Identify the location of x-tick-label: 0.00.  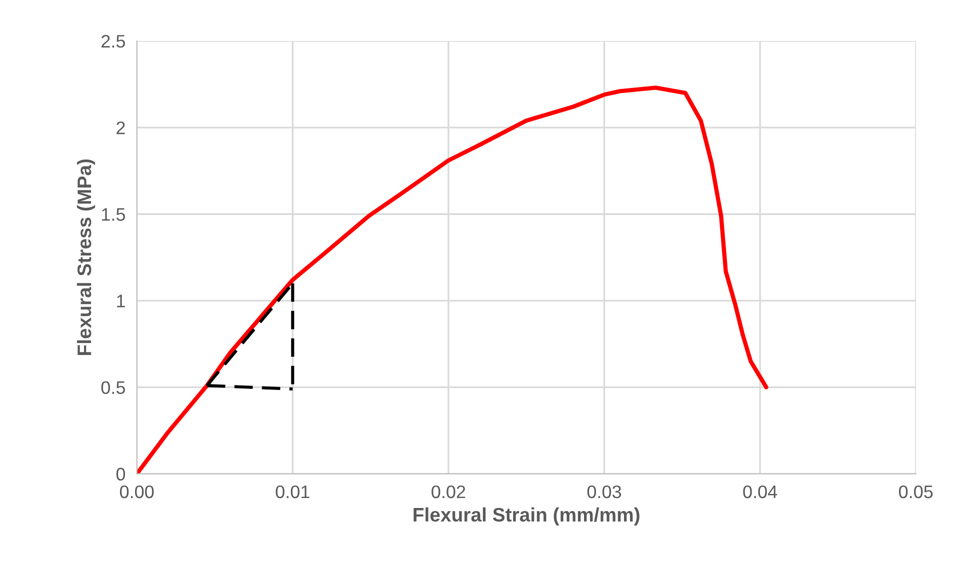
(137, 491).